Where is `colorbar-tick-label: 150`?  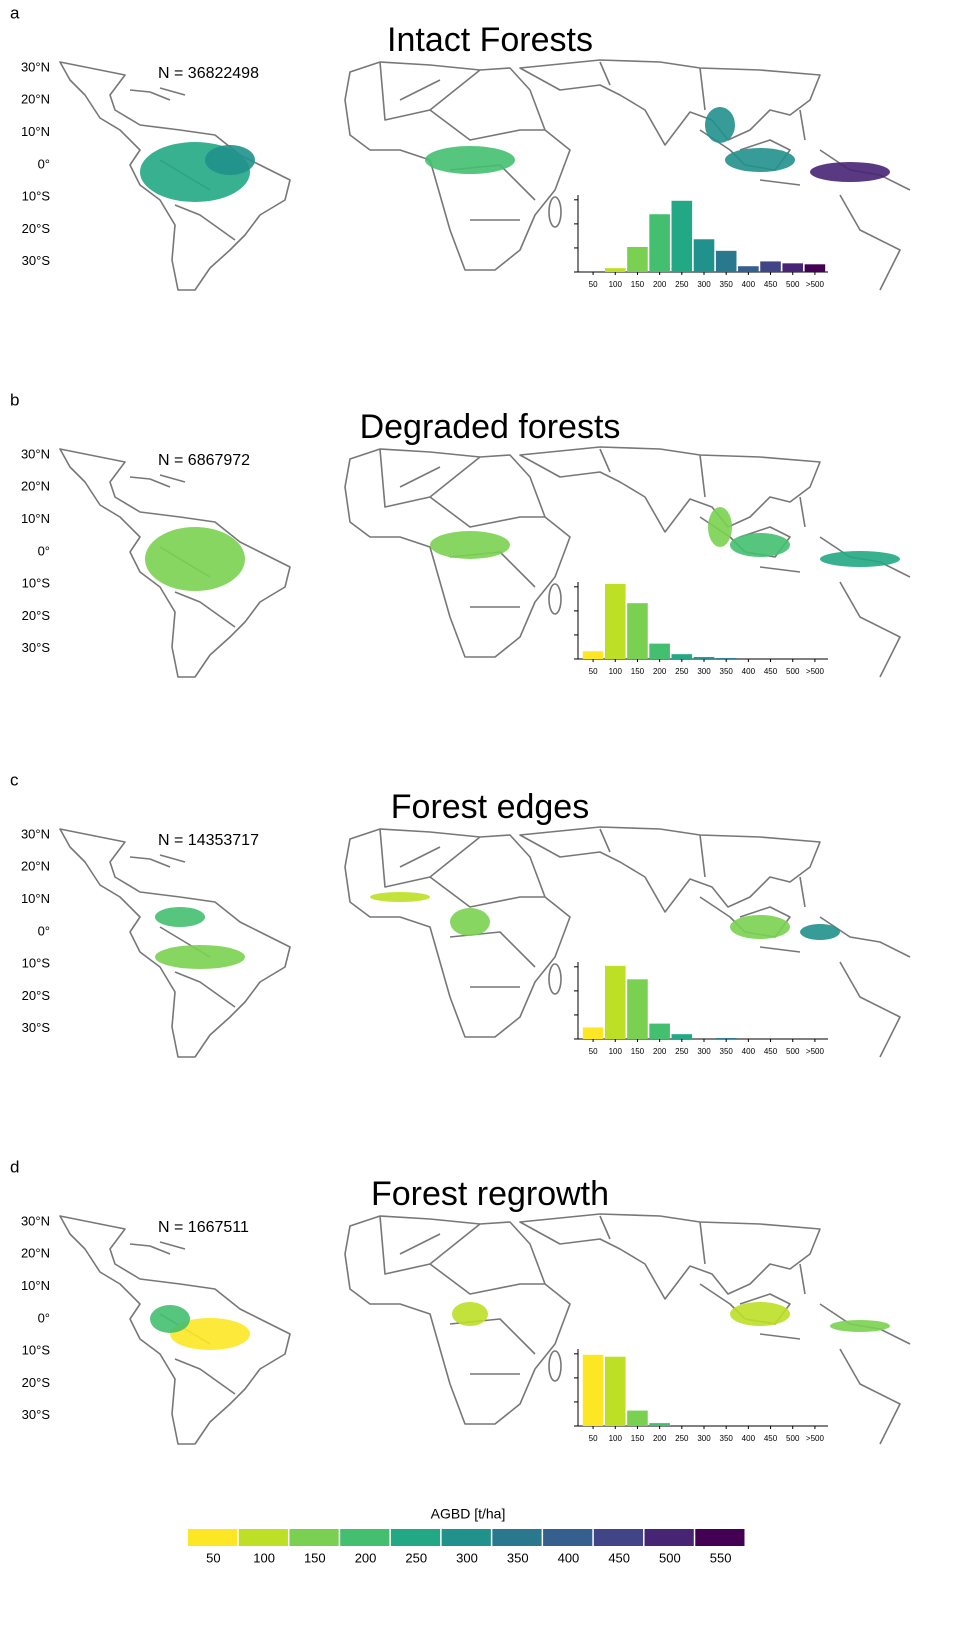 colorbar-tick-label: 150 is located at coordinates (315, 1557).